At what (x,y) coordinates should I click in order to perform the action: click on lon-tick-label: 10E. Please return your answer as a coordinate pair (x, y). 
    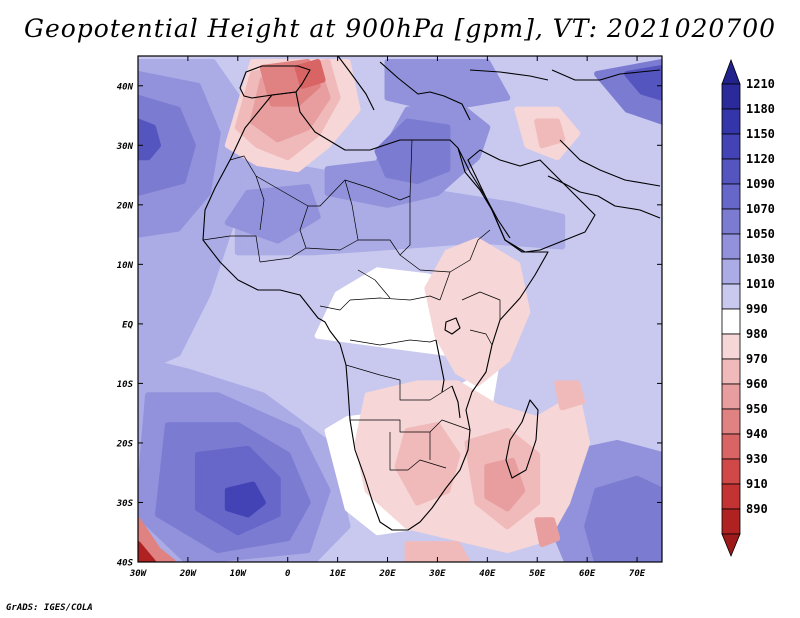
    Looking at the image, I should click on (337, 574).